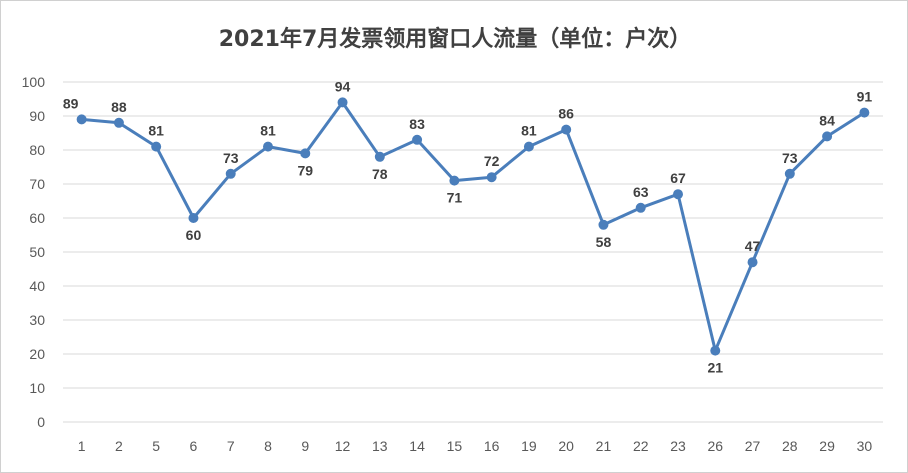 This screenshot has width=908, height=473. What do you see at coordinates (343, 446) in the screenshot?
I see `x-tick-label: 12` at bounding box center [343, 446].